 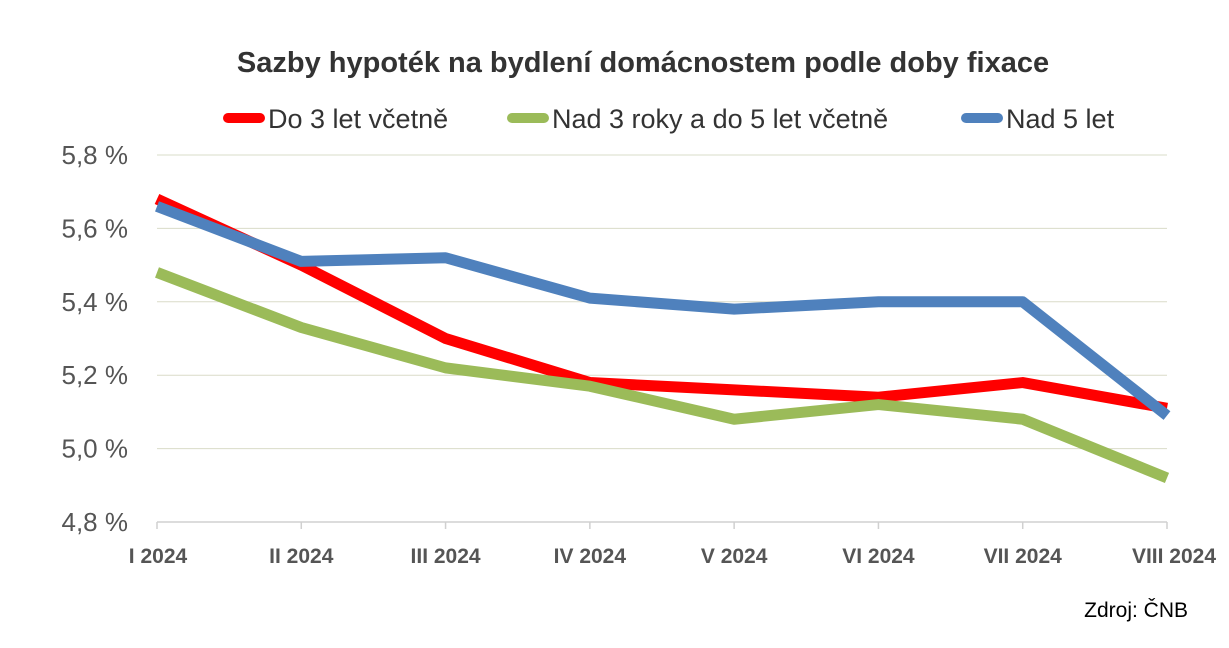 What do you see at coordinates (1060, 119) in the screenshot?
I see `legend-label: Nad 5 let` at bounding box center [1060, 119].